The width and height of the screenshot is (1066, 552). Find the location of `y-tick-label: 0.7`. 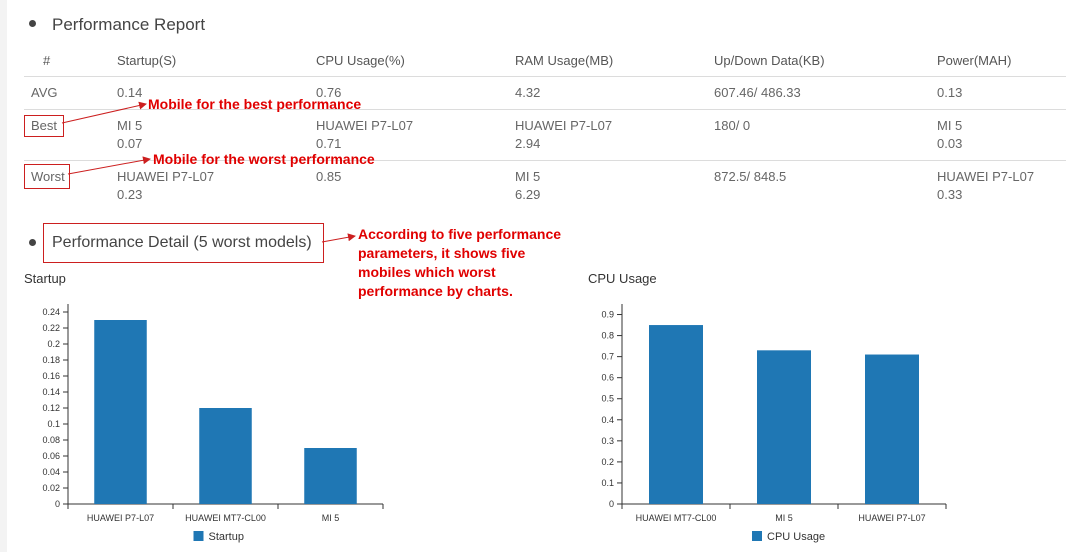

y-tick-label: 0.7 is located at coordinates (607, 357).